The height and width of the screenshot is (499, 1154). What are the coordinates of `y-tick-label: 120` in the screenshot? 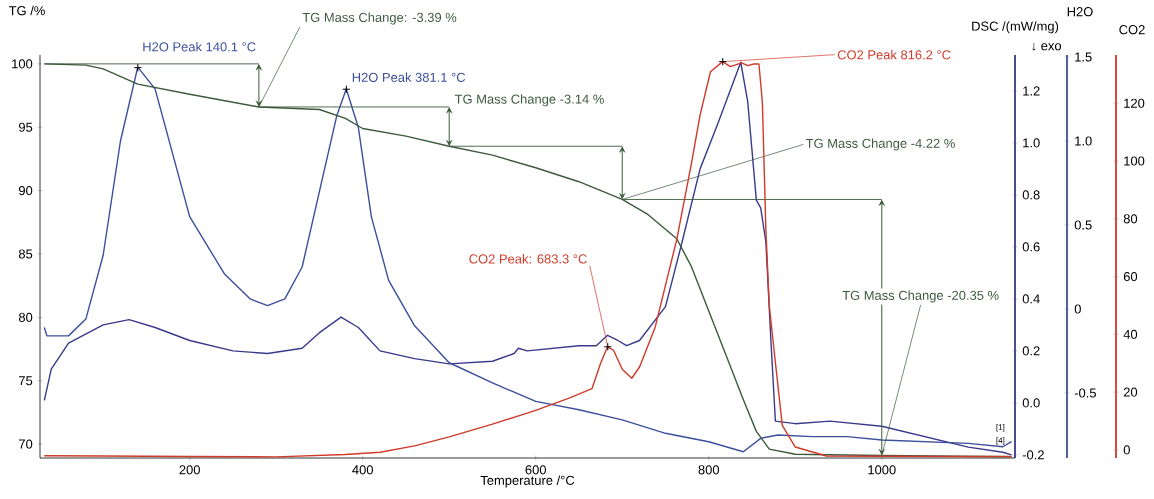 It's located at (1134, 103).